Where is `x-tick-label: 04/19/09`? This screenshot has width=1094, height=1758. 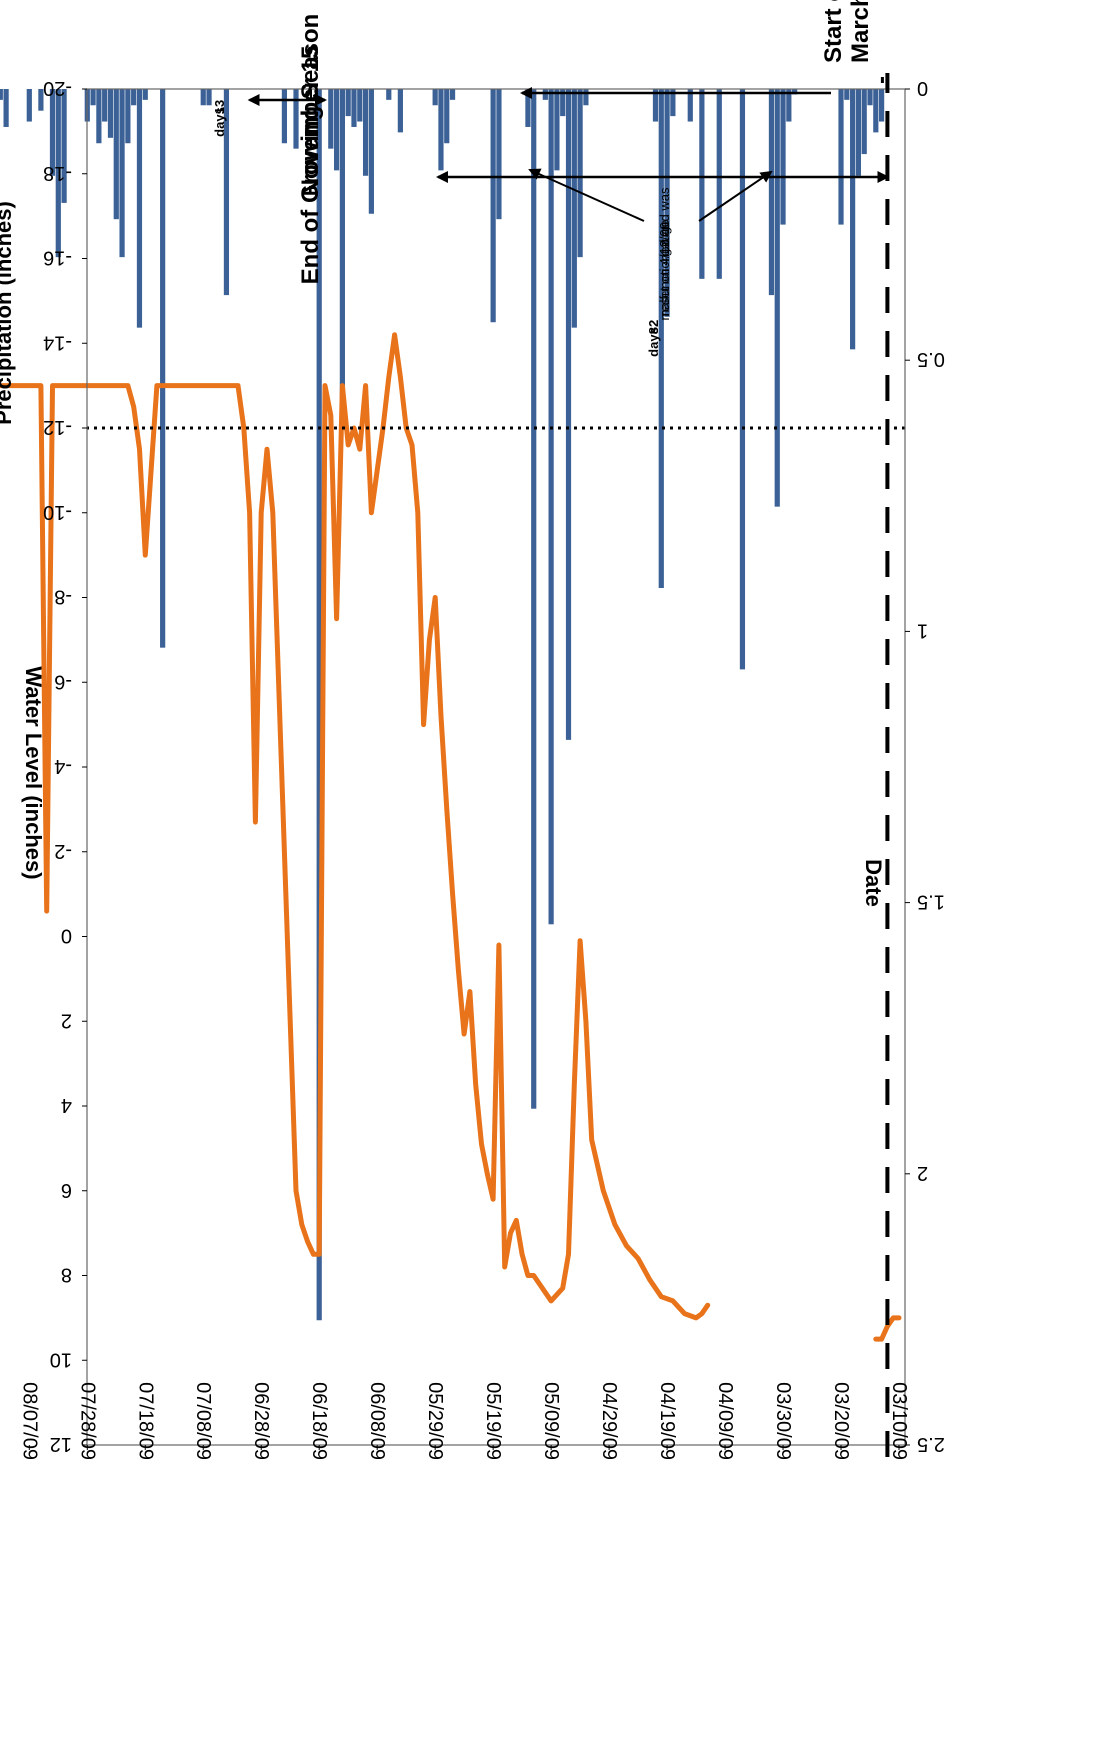 x-tick-label: 04/19/09 is located at coordinates (667, 1421).